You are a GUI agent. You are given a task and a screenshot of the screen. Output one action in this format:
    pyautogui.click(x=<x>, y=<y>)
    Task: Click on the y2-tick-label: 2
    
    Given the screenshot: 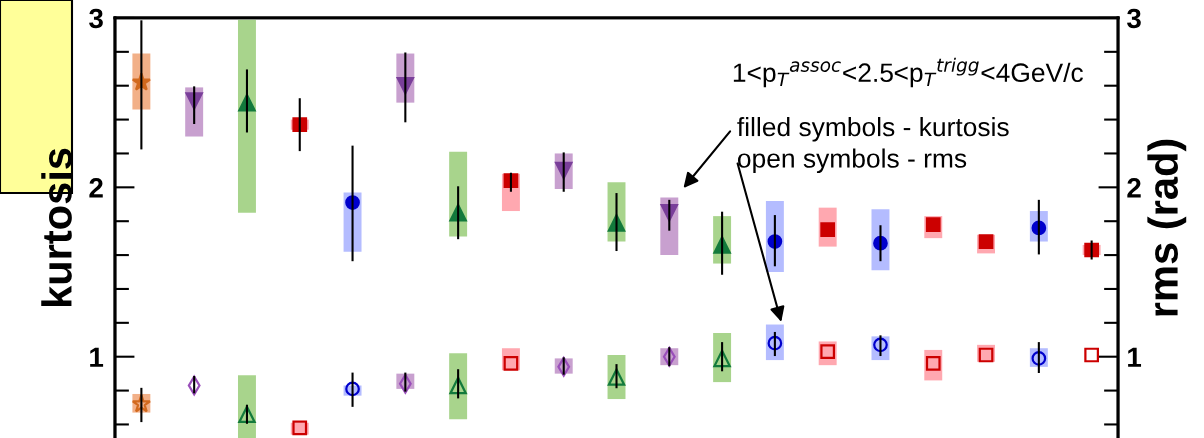 What is the action you would take?
    pyautogui.click(x=1134, y=188)
    